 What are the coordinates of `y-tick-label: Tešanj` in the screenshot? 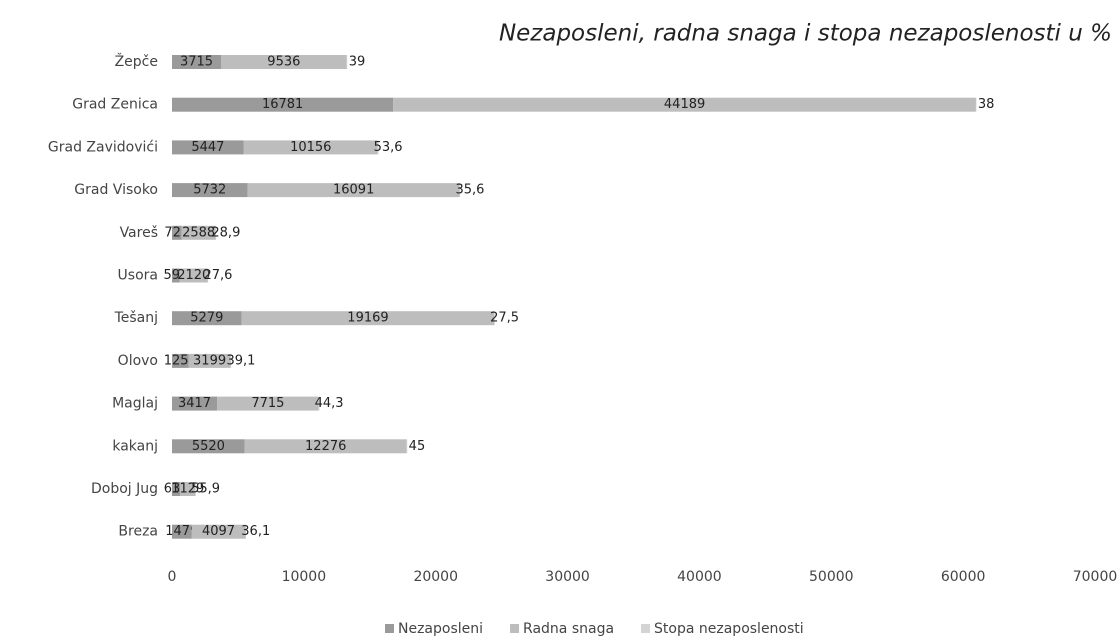 It's located at (136, 318).